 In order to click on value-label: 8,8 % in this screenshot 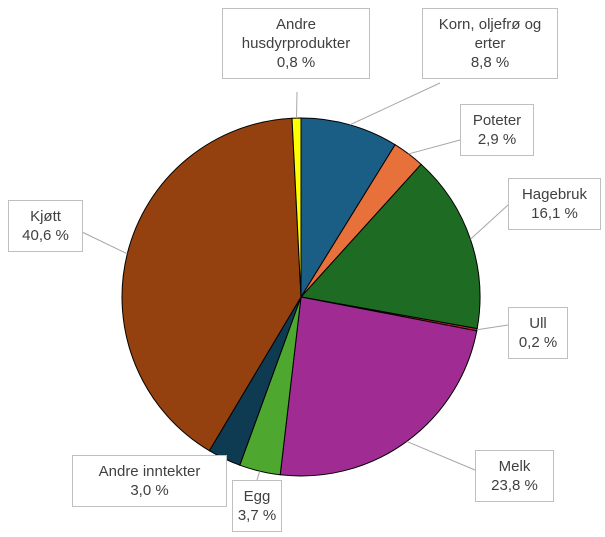, I will do `click(490, 62)`.